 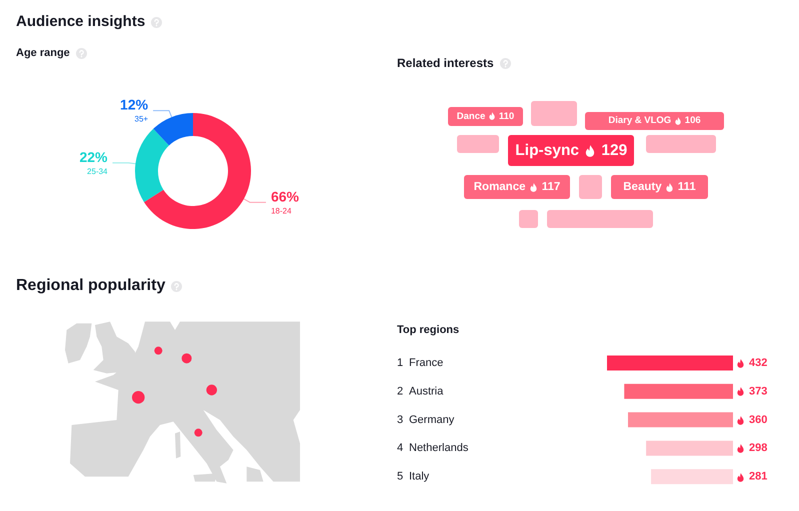 I want to click on text: Regional popularity, so click(x=91, y=286).